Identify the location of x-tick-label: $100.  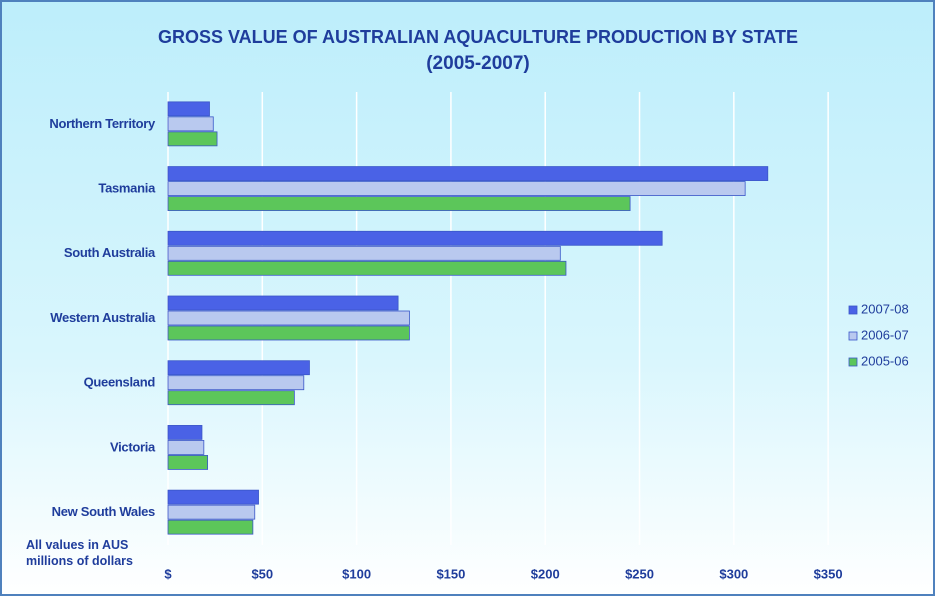
(356, 573).